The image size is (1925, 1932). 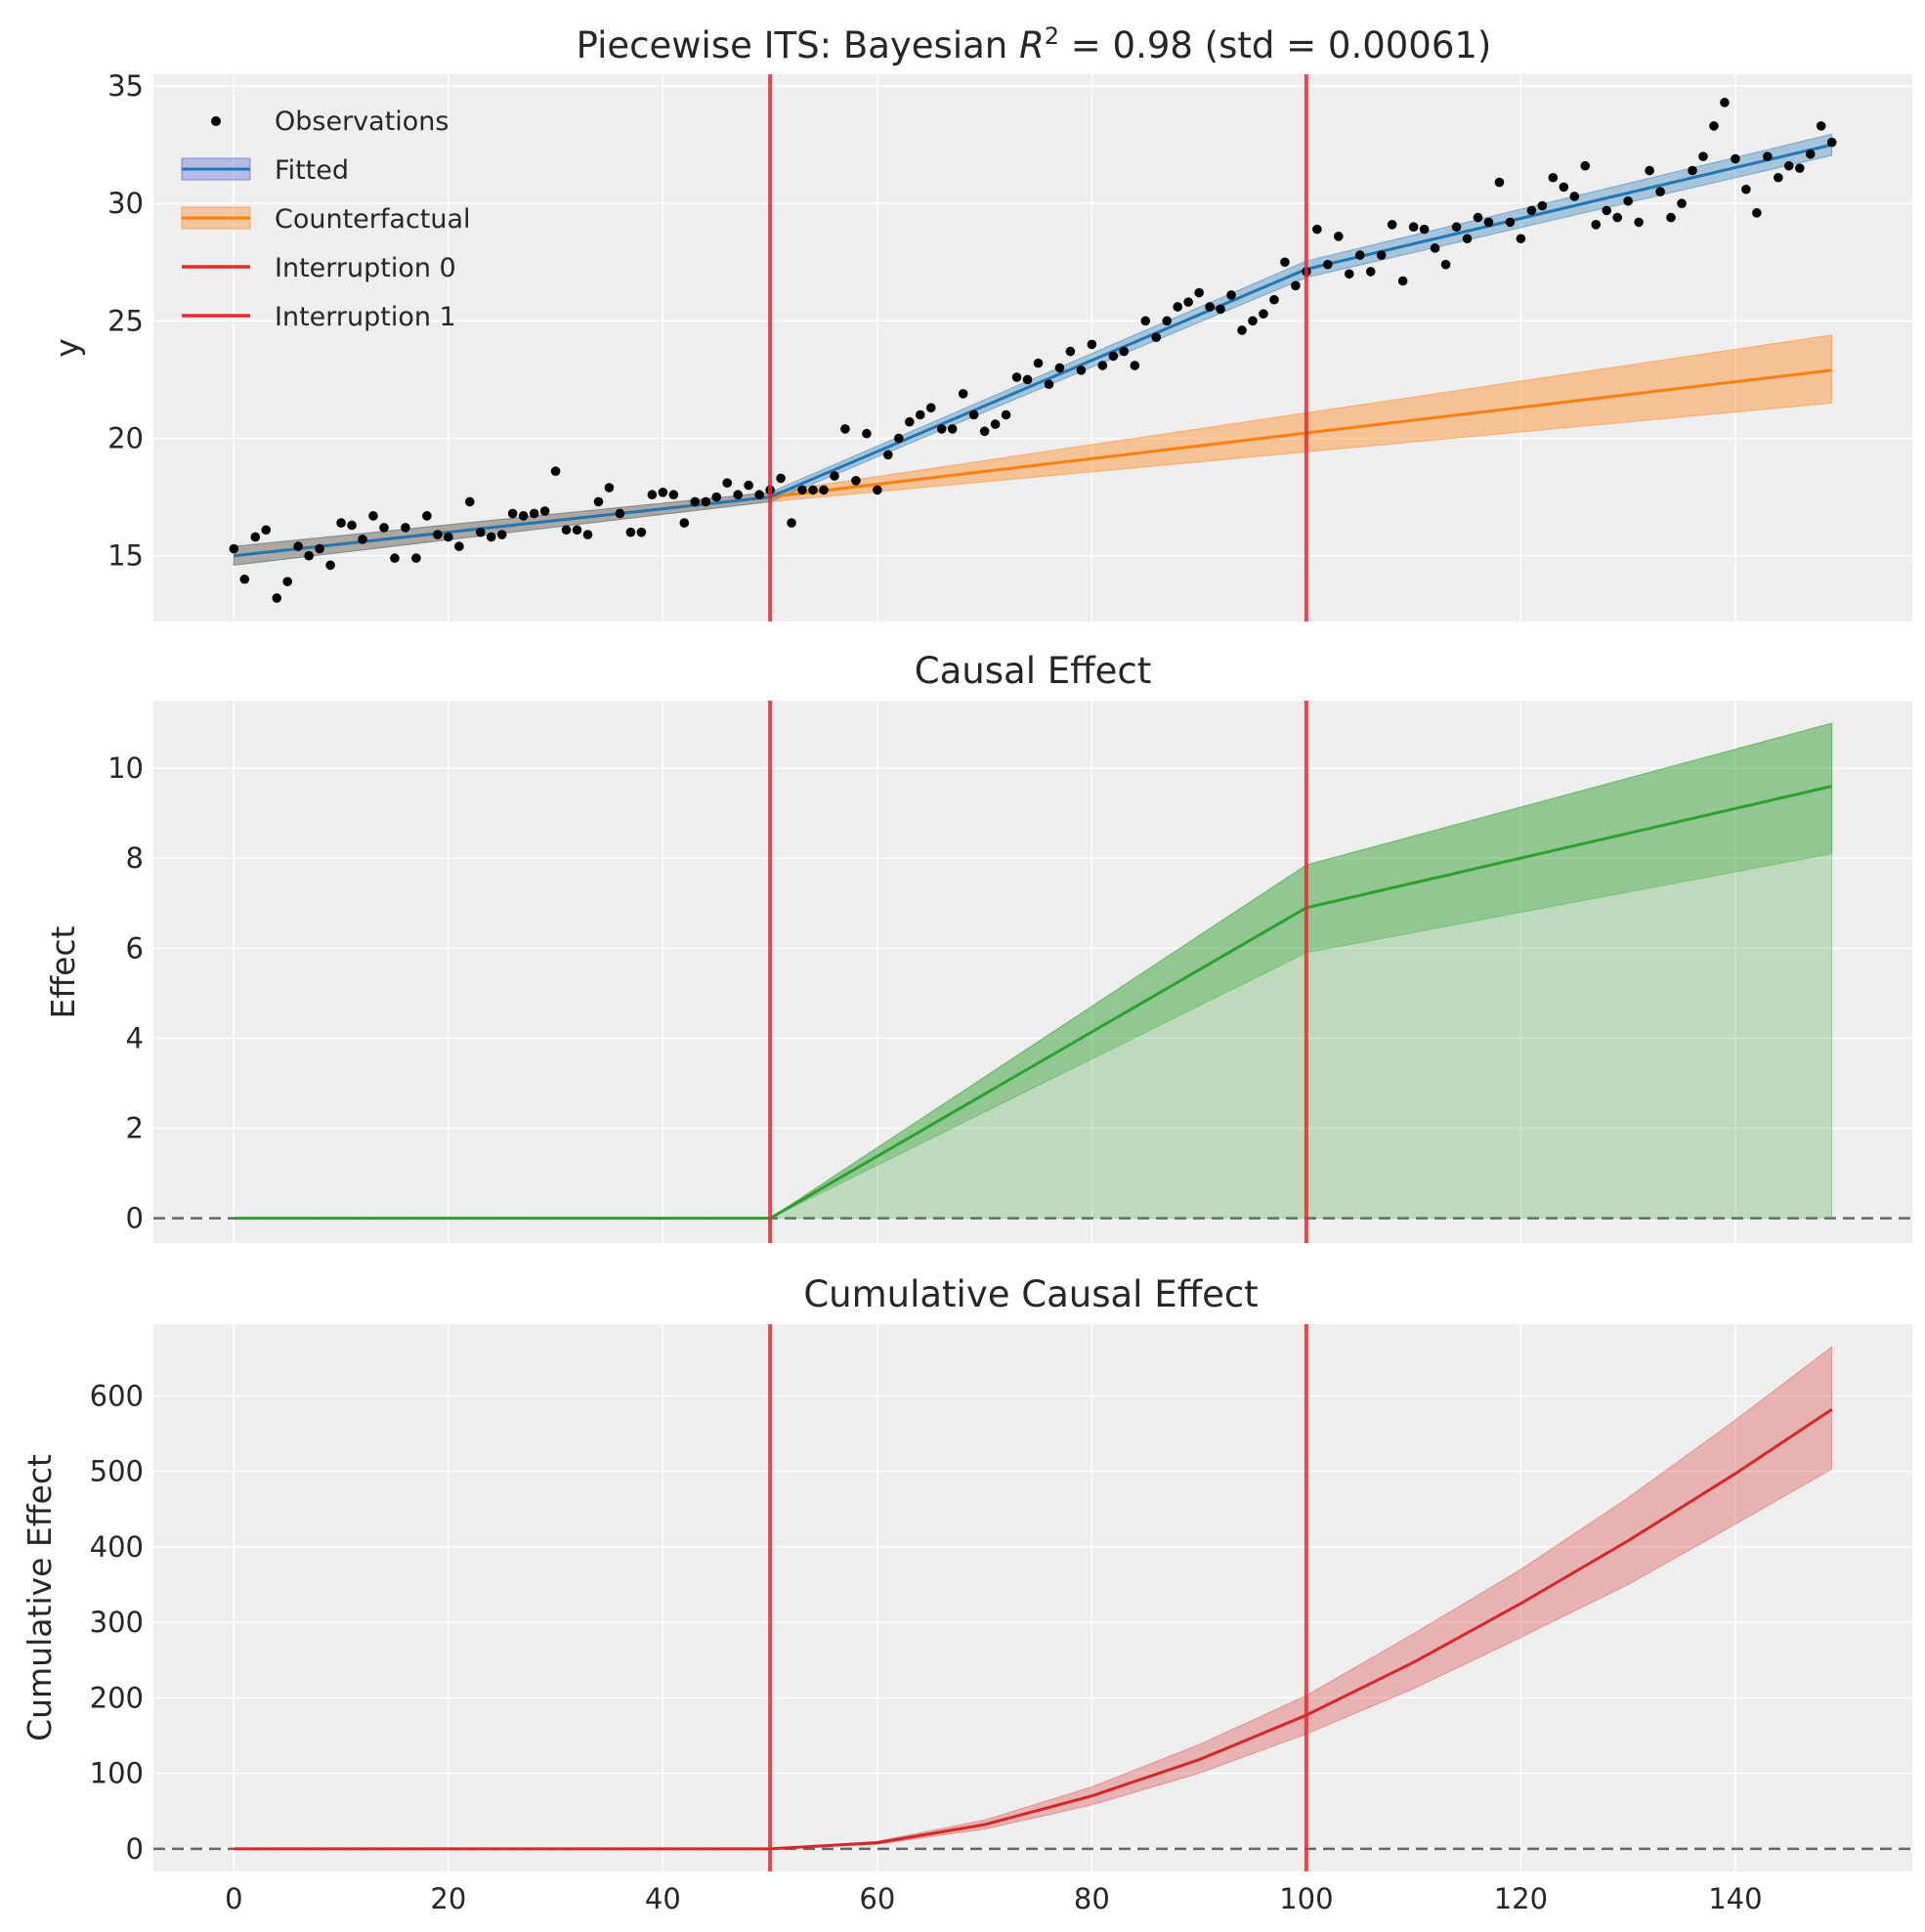 What do you see at coordinates (448, 1899) in the screenshot?
I see `x-tick-label: 20` at bounding box center [448, 1899].